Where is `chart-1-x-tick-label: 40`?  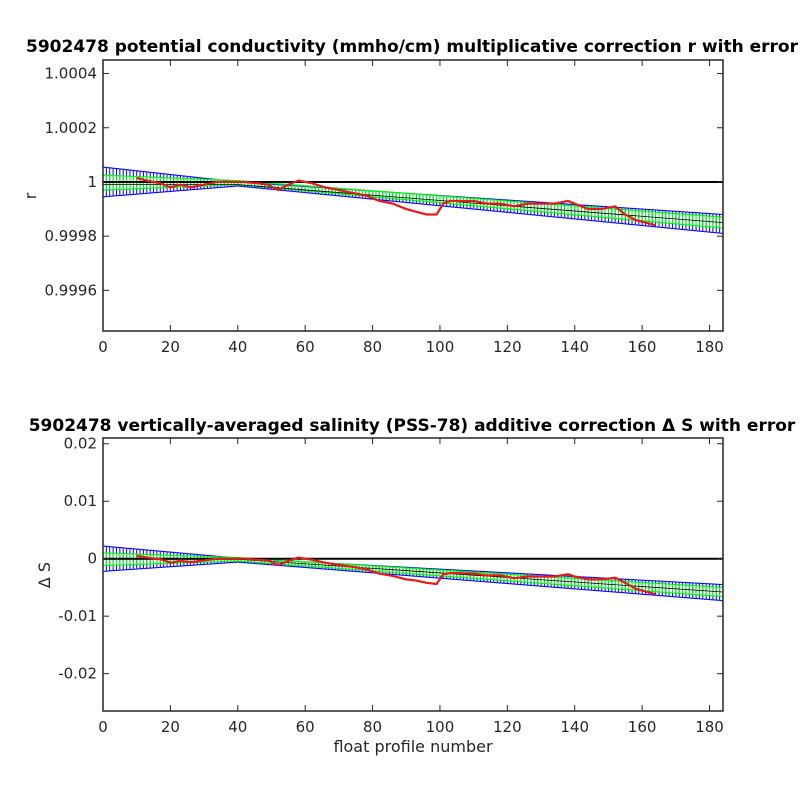 chart-1-x-tick-label: 40 is located at coordinates (237, 347).